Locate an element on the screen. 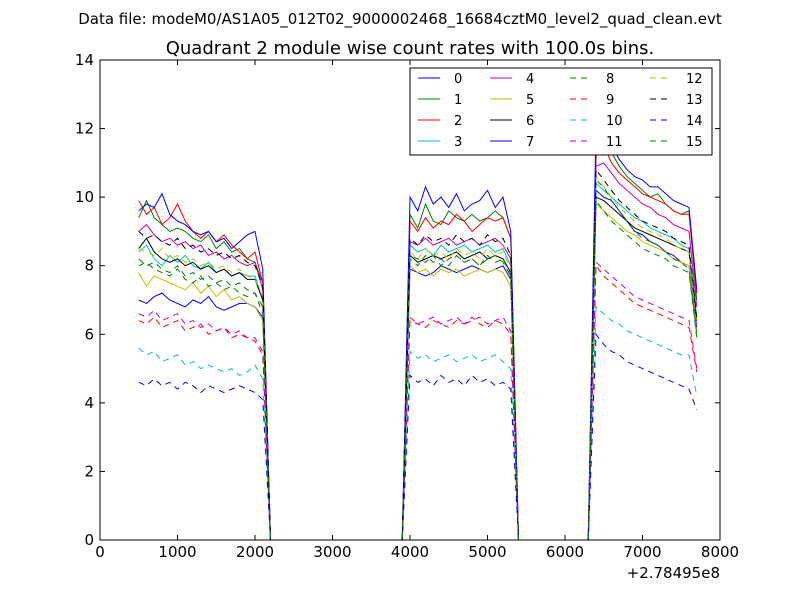 This screenshot has height=600, width=800. legend-label-8: 8 is located at coordinates (610, 79).